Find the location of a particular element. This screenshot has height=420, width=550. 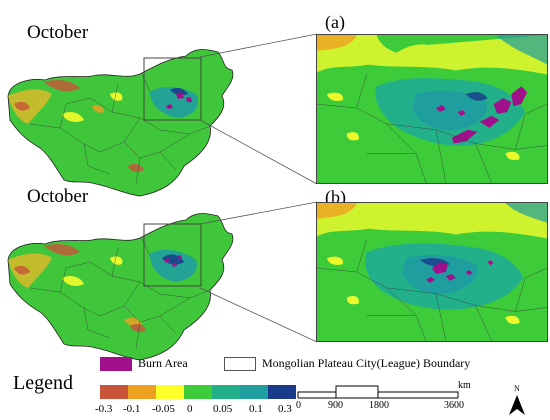

color-scale-tick: -0.1 is located at coordinates (132, 409).